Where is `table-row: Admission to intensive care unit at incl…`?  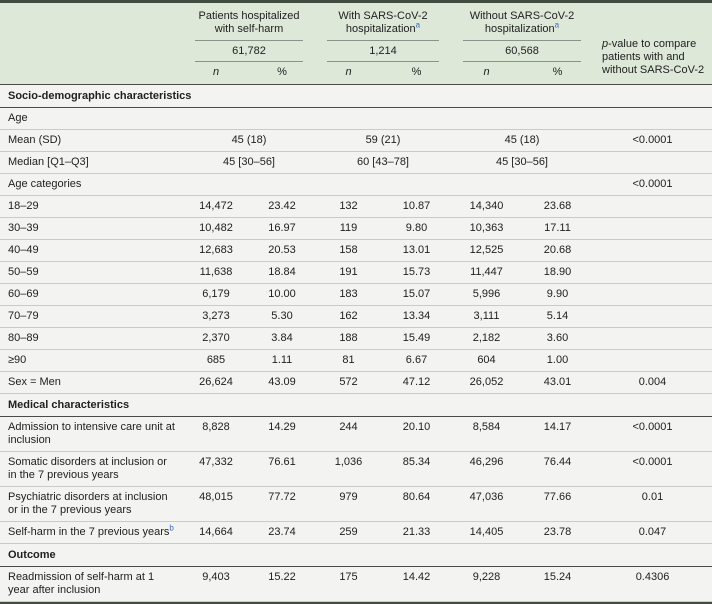
table-row: Admission to intensive care unit at incl… is located at coordinates (356, 434).